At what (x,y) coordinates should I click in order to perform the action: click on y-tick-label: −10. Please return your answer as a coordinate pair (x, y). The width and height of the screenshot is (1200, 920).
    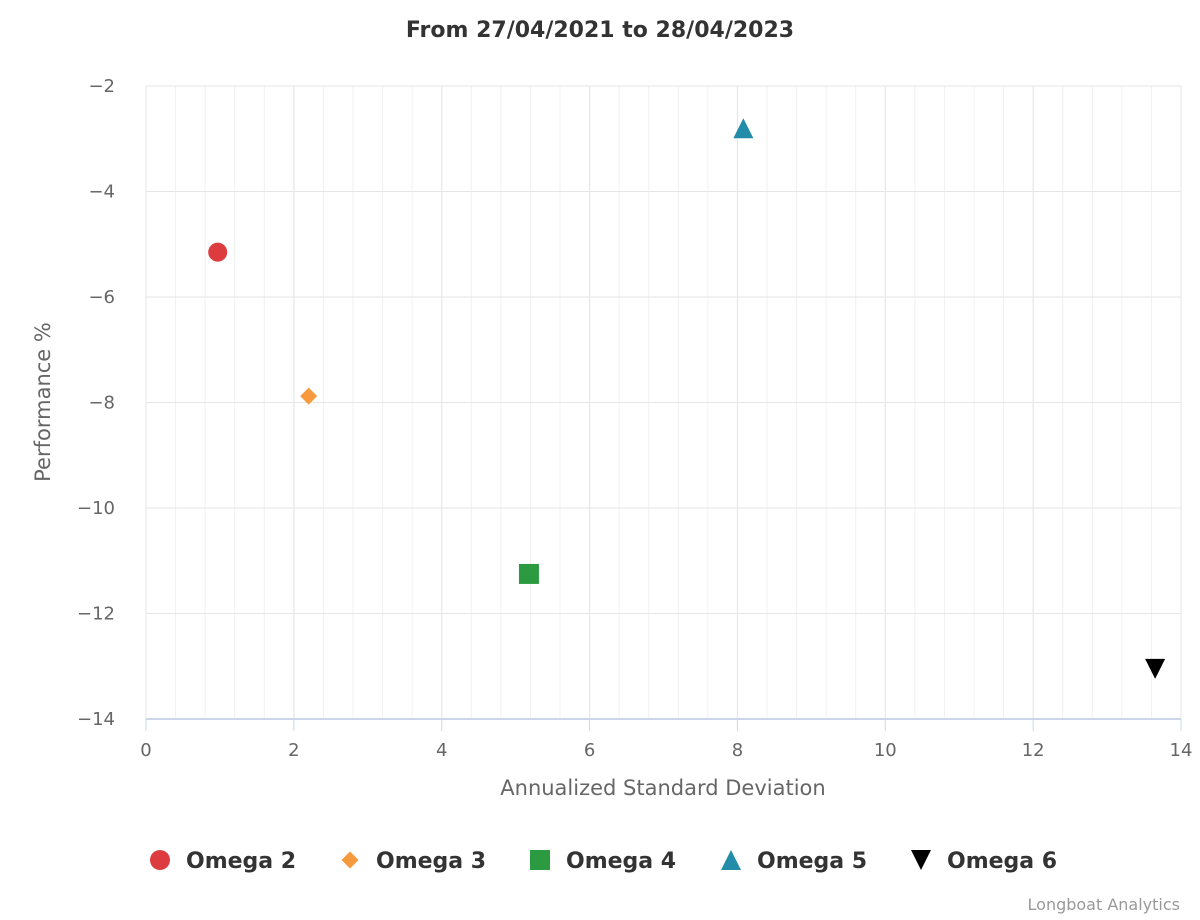
    Looking at the image, I should click on (96, 508).